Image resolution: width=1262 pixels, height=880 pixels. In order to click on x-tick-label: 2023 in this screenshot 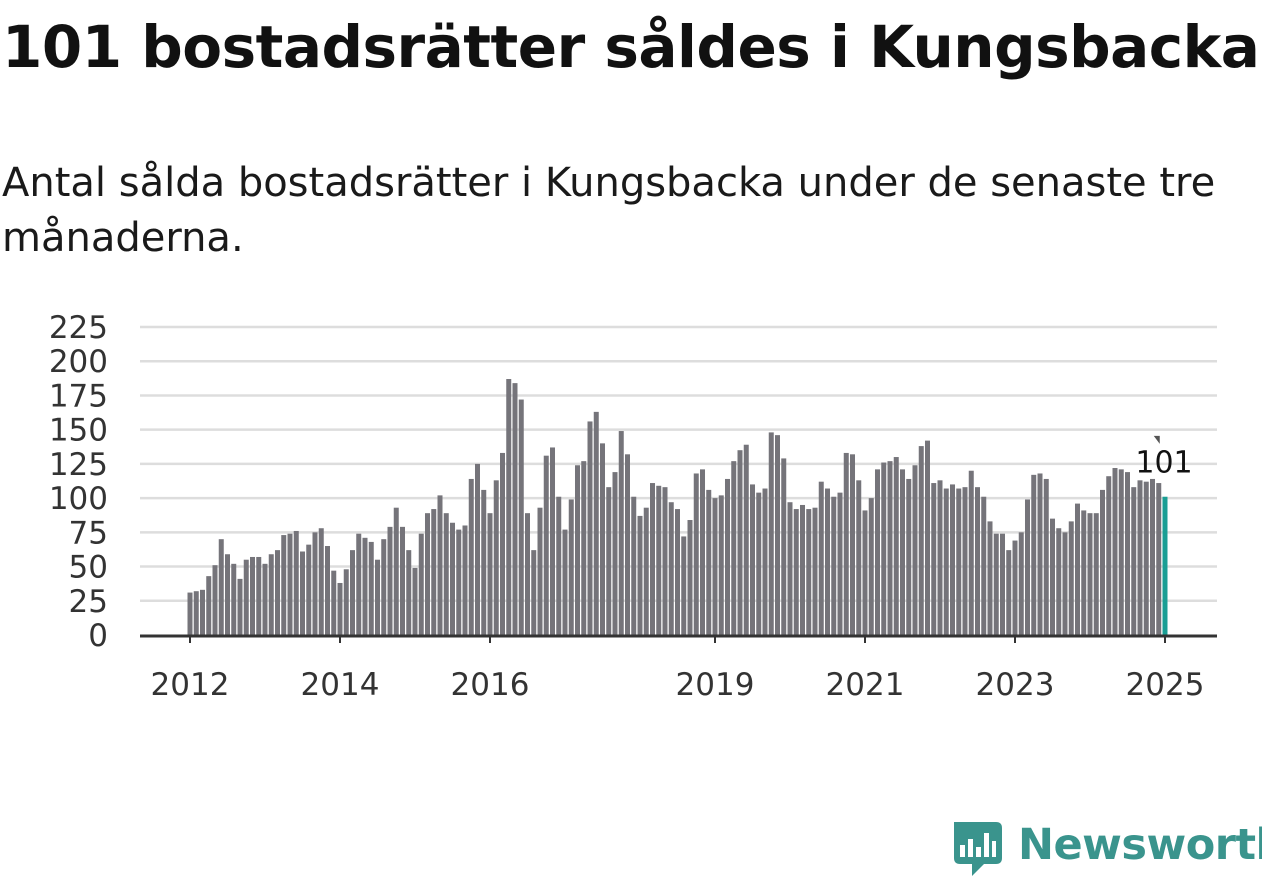, I will do `click(1015, 685)`.